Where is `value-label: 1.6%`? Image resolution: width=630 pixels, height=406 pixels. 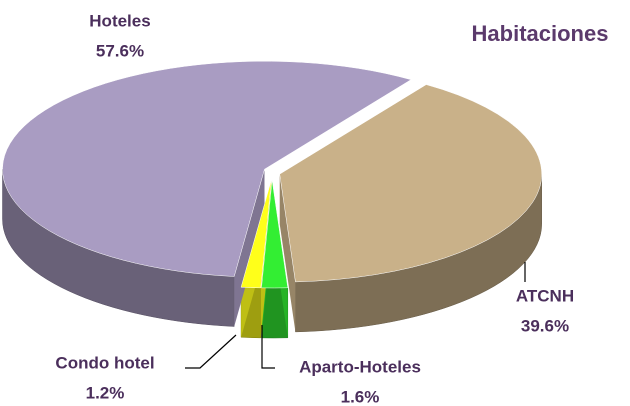 value-label: 1.6% is located at coordinates (360, 396).